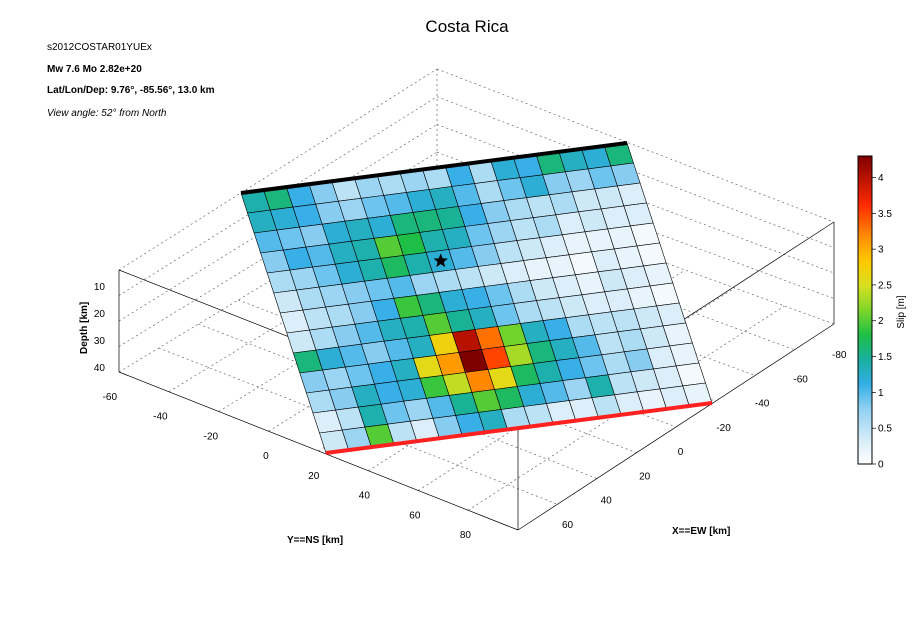  What do you see at coordinates (881, 465) in the screenshot?
I see `colorbar-tick-label: 0` at bounding box center [881, 465].